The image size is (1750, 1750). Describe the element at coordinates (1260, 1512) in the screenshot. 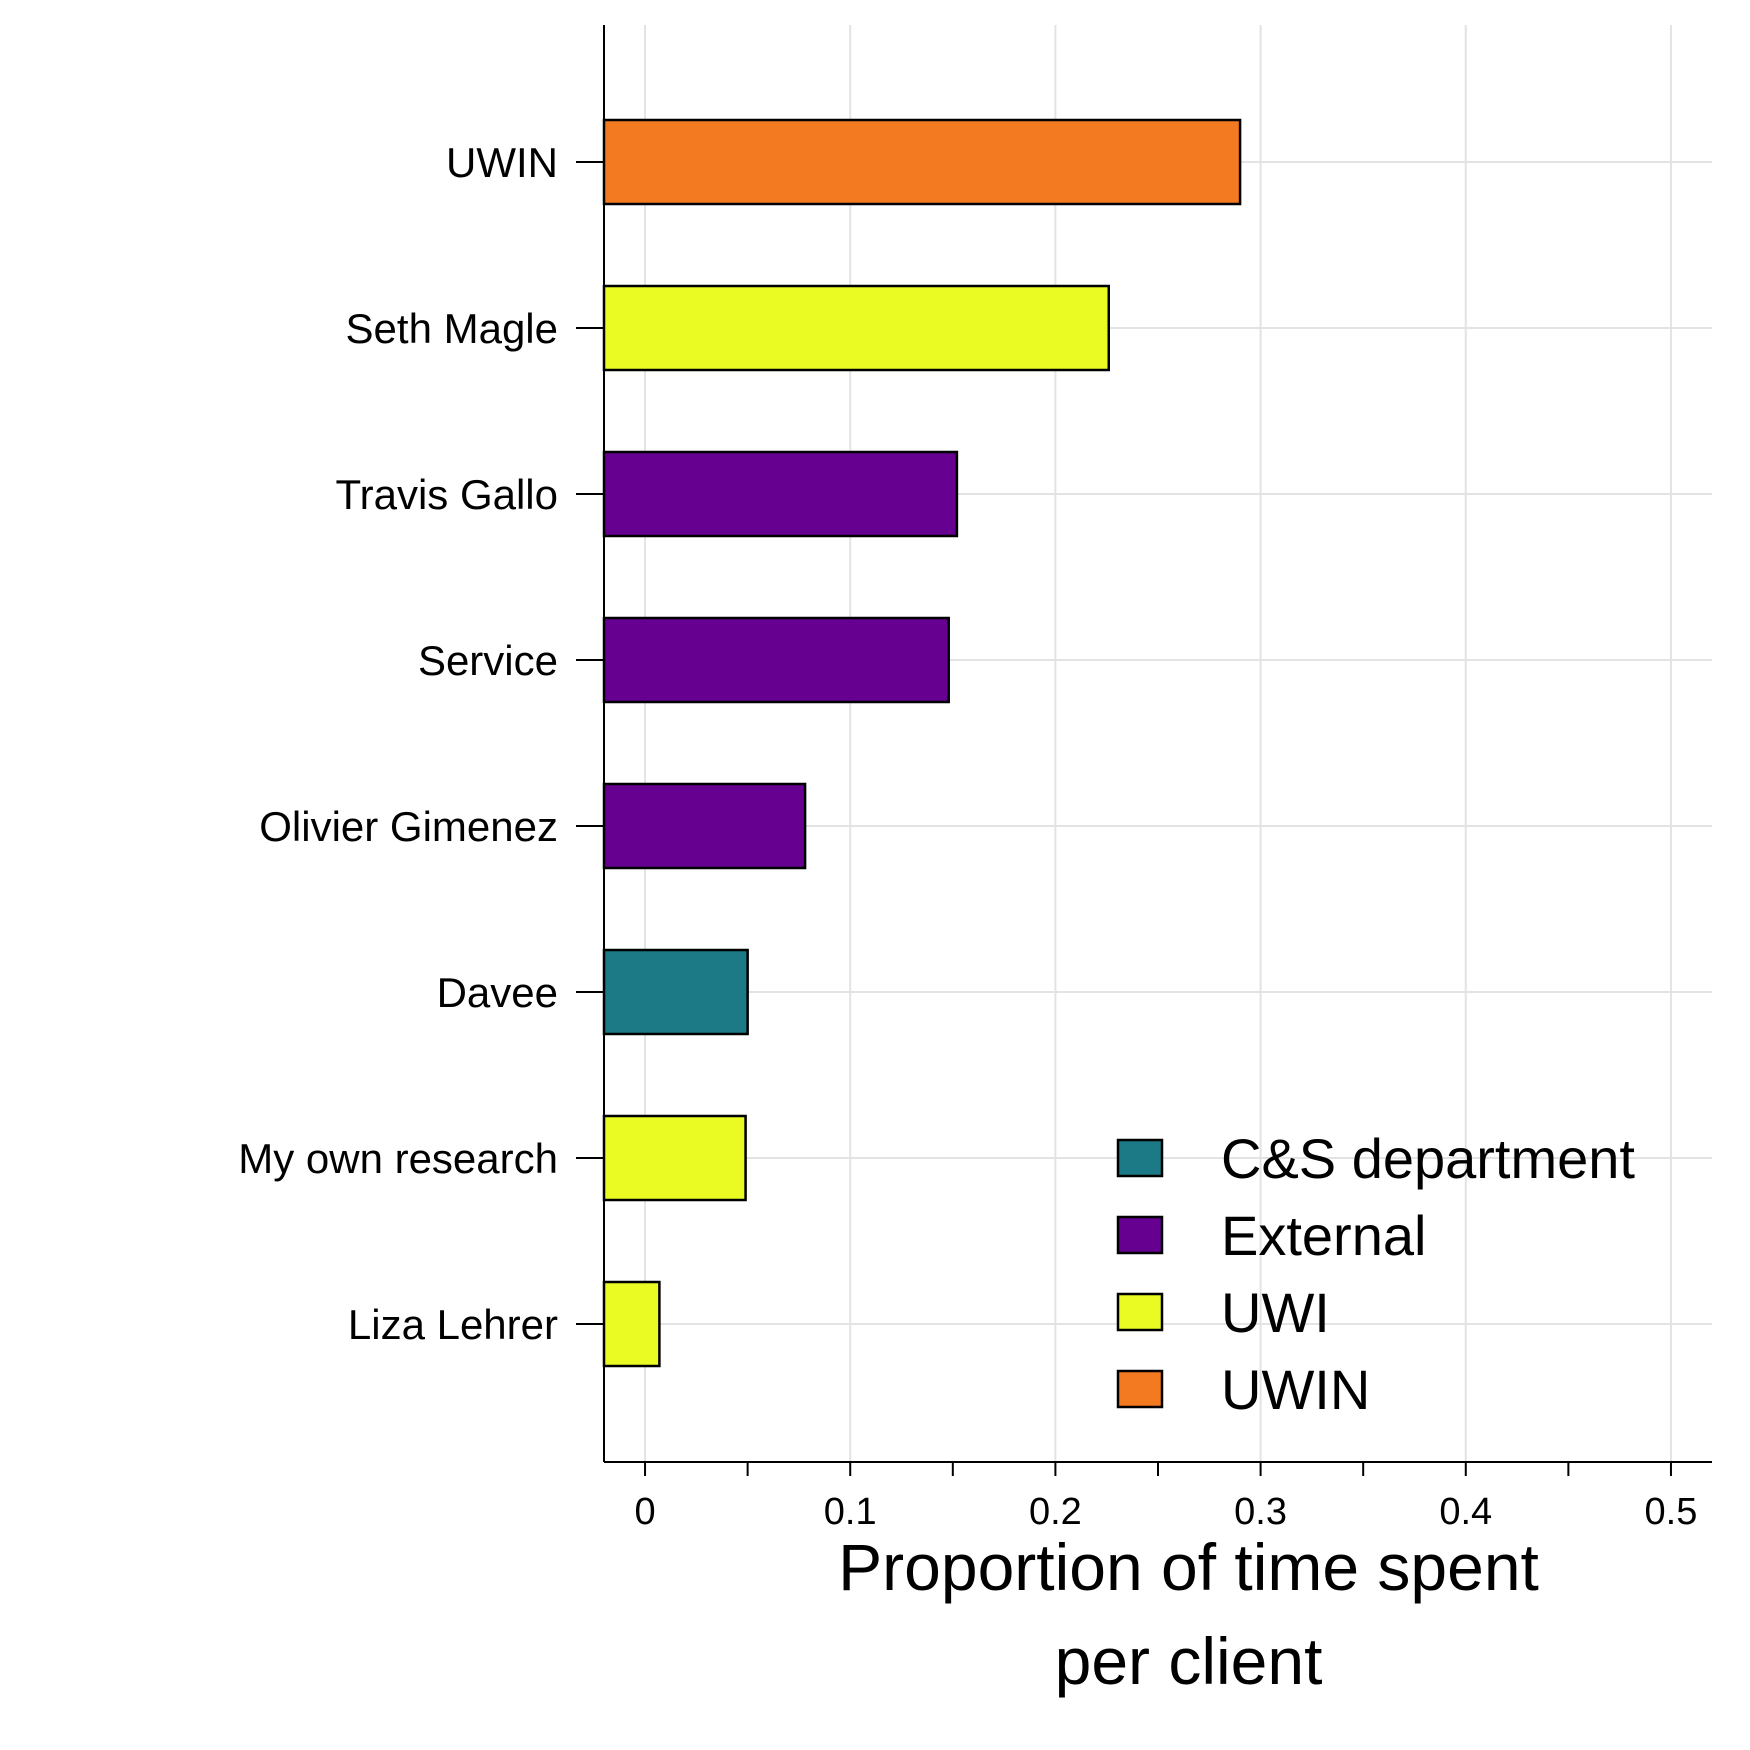

I see `x-tick-label: 0.3` at that location.